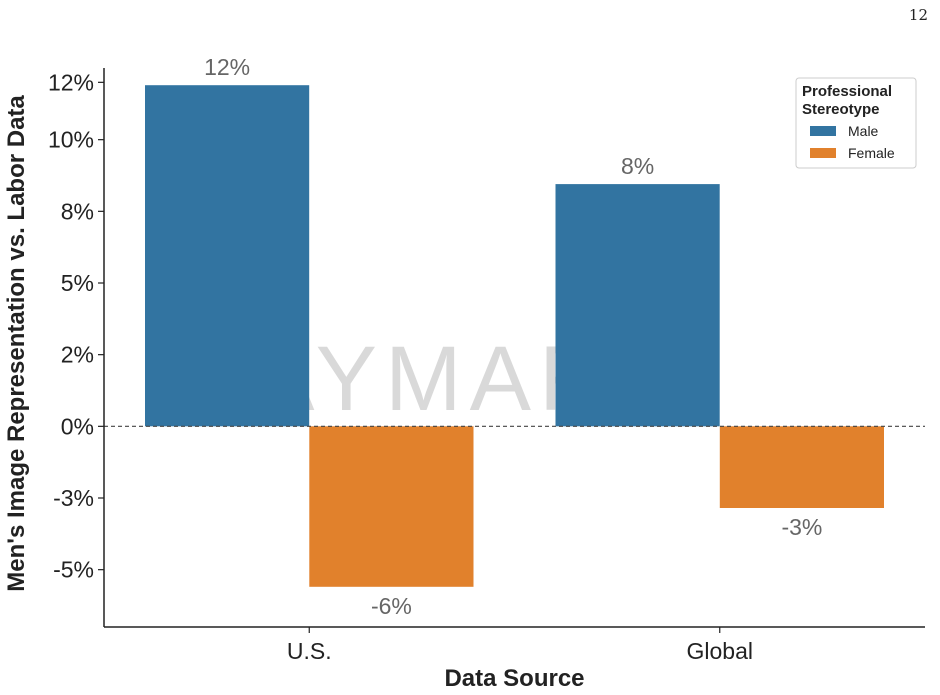  Describe the element at coordinates (514, 645) in the screenshot. I see `x-axis: U.S. Global` at that location.